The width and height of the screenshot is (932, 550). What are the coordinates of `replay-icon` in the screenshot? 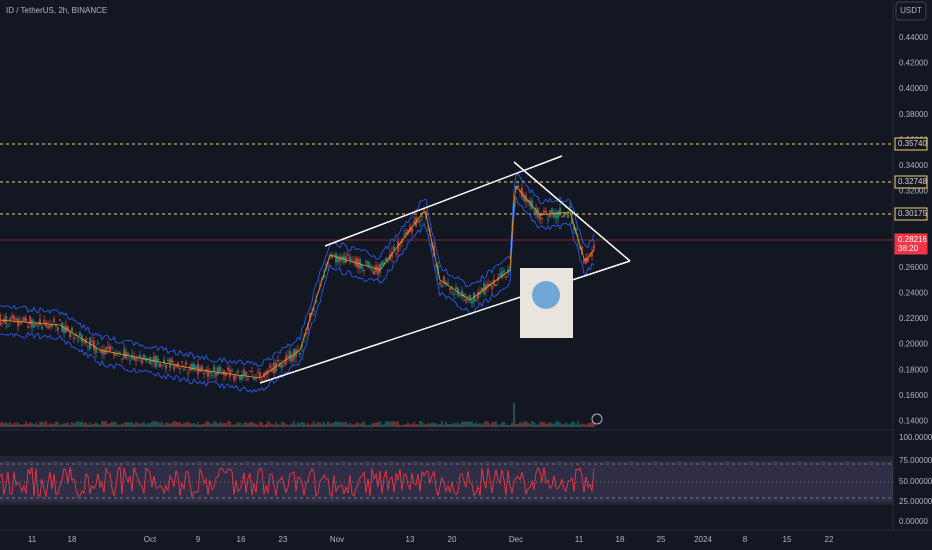 It's located at (597, 419).